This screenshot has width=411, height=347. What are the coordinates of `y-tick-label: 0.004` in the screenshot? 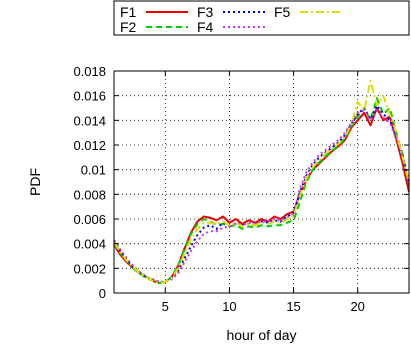 It's located at (89, 244).